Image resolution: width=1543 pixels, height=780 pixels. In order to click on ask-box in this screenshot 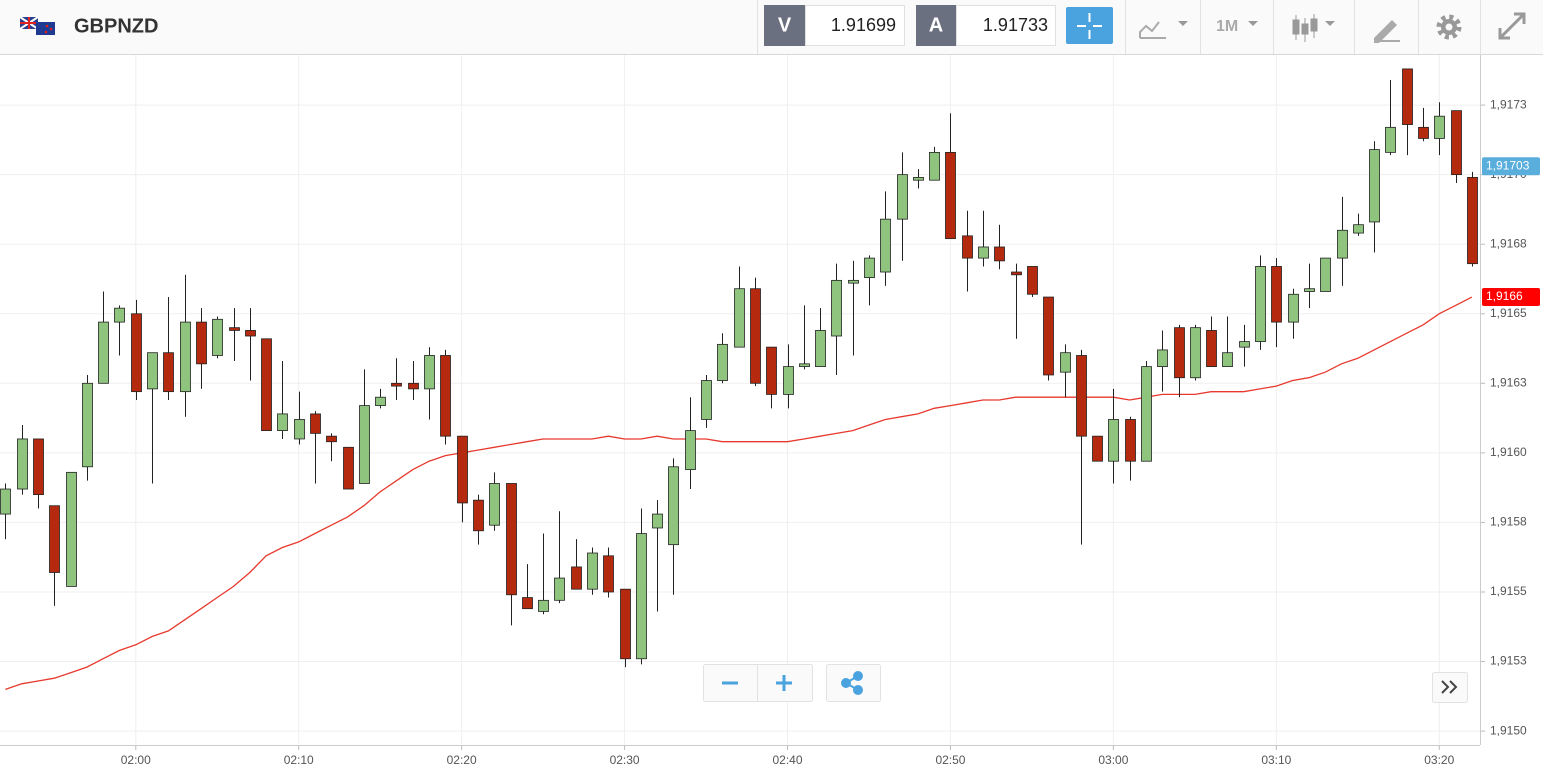, I will do `click(1006, 25)`.